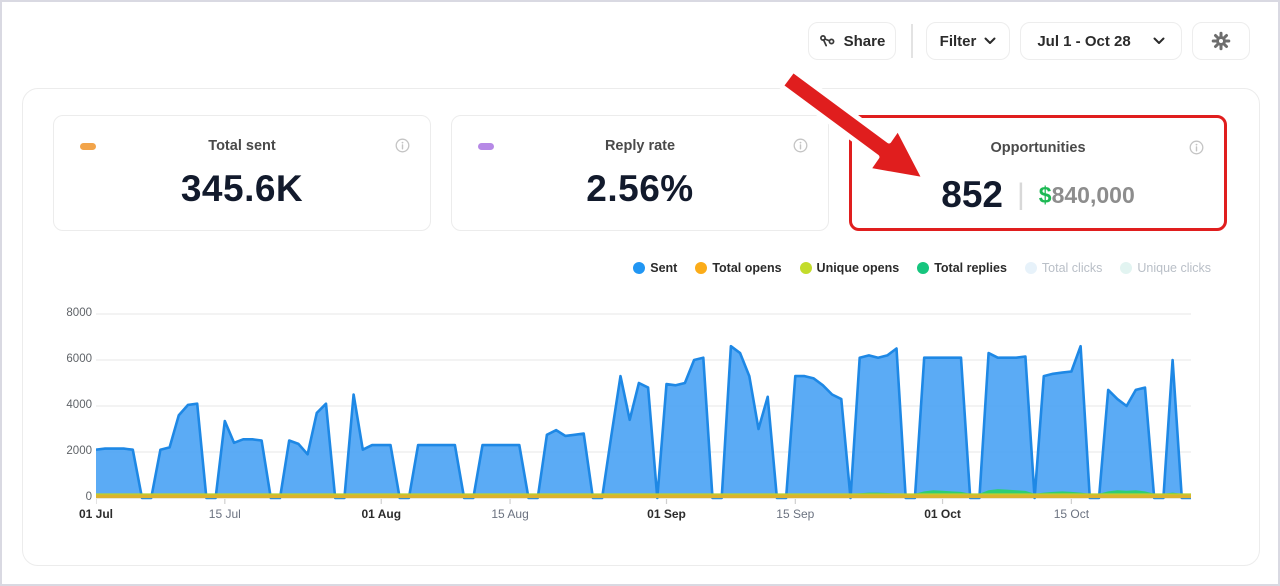 This screenshot has width=1280, height=586. I want to click on legend-item-total-clicks: Total clicks, so click(1063, 268).